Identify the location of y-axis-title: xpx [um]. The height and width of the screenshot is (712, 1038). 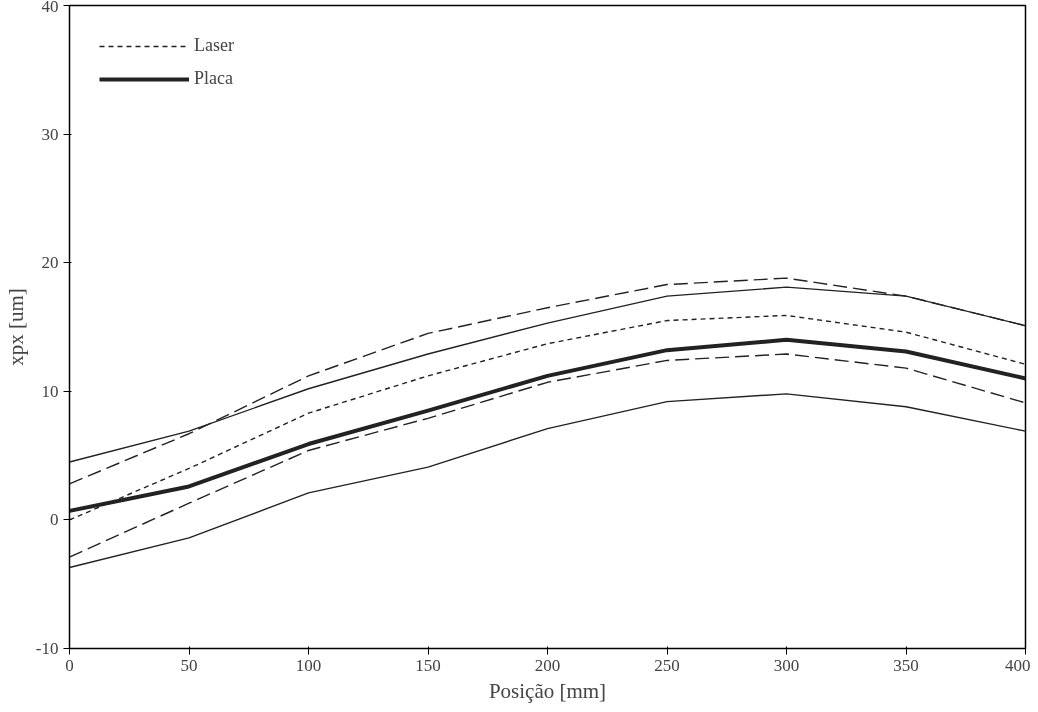
(15, 327).